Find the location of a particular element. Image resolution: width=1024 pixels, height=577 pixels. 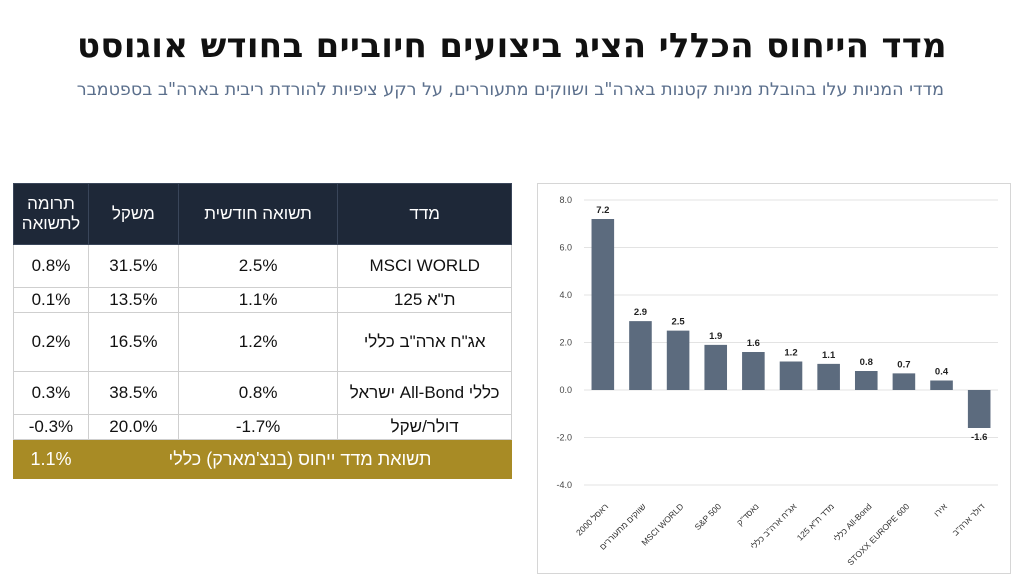

cell-index: MSCI WORLD is located at coordinates (424, 266).